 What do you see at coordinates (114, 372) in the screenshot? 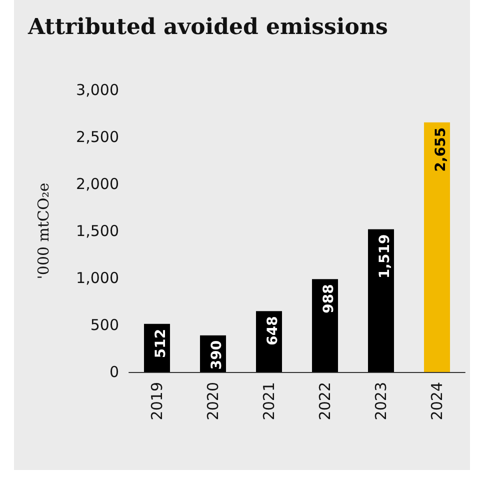
I see `y-tick-label: 0` at bounding box center [114, 372].